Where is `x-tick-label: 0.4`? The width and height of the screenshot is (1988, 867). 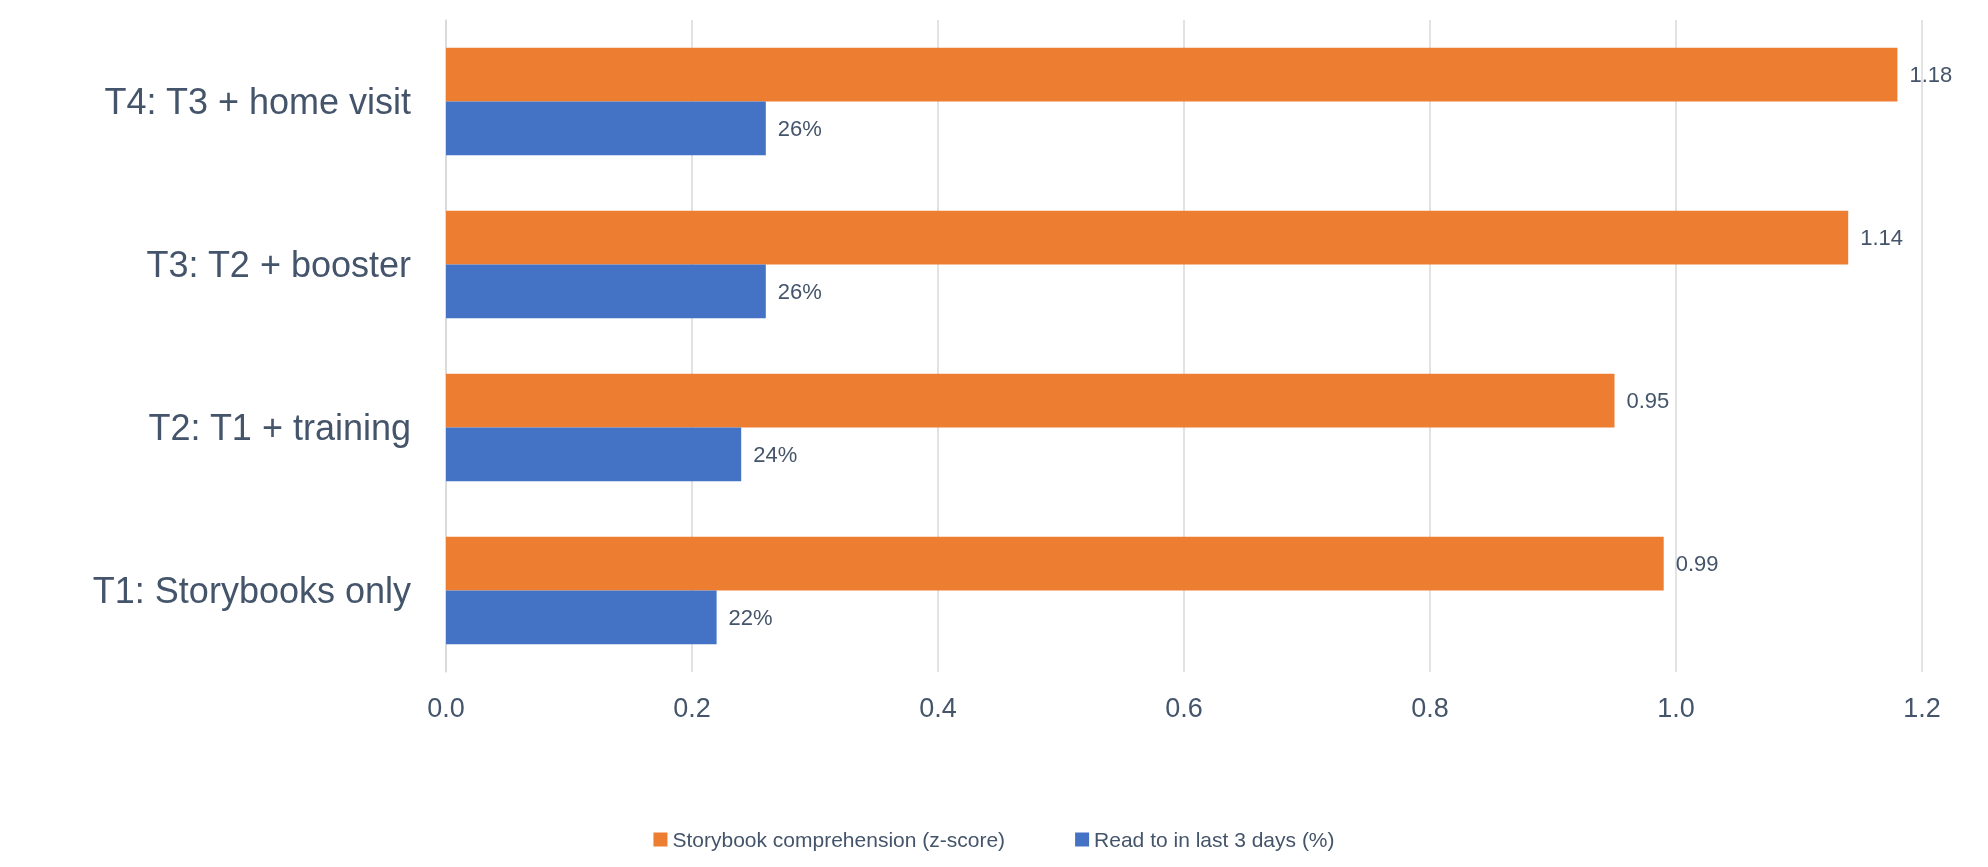 x-tick-label: 0.4 is located at coordinates (938, 707).